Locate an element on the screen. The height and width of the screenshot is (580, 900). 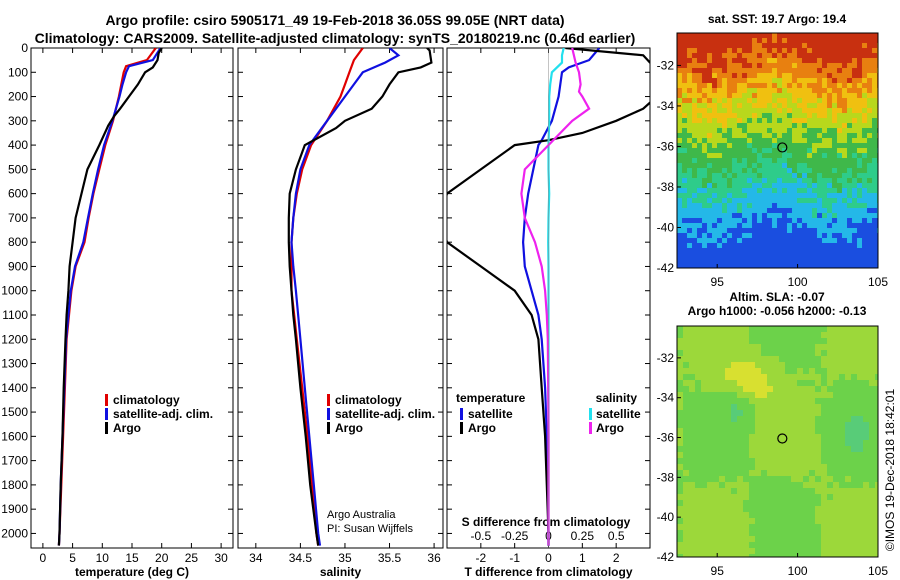
copyright-text: ©IMOS 19-Dec-2018 18:42:01 is located at coordinates (890, 470).